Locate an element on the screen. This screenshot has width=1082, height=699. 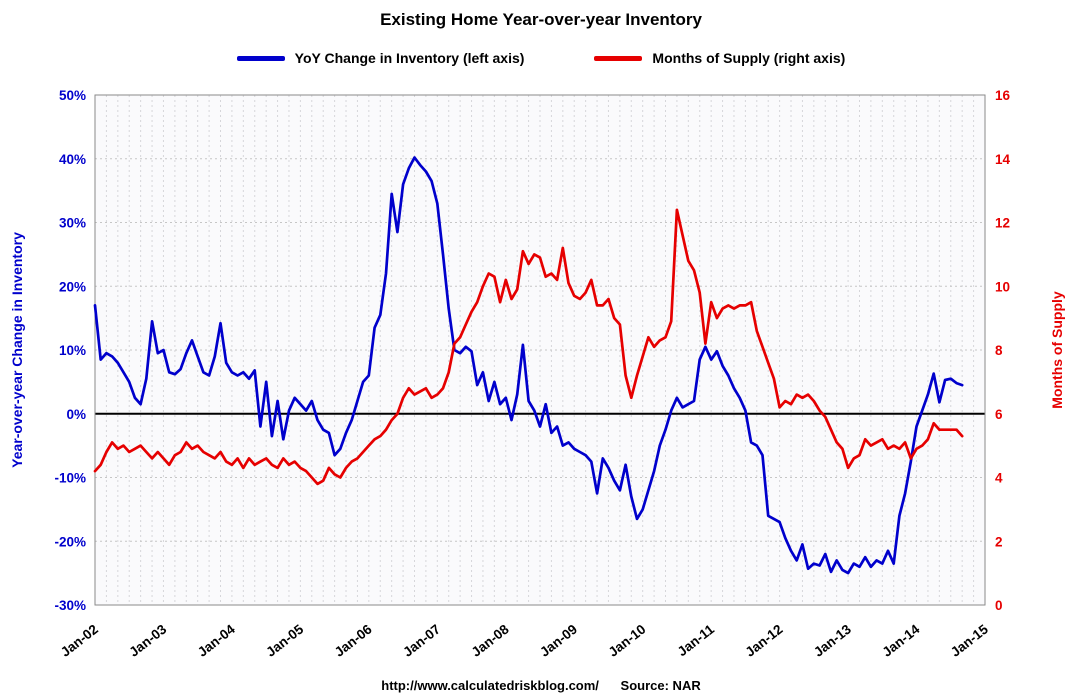
svg-text: Jan-11 is located at coordinates (696, 640).